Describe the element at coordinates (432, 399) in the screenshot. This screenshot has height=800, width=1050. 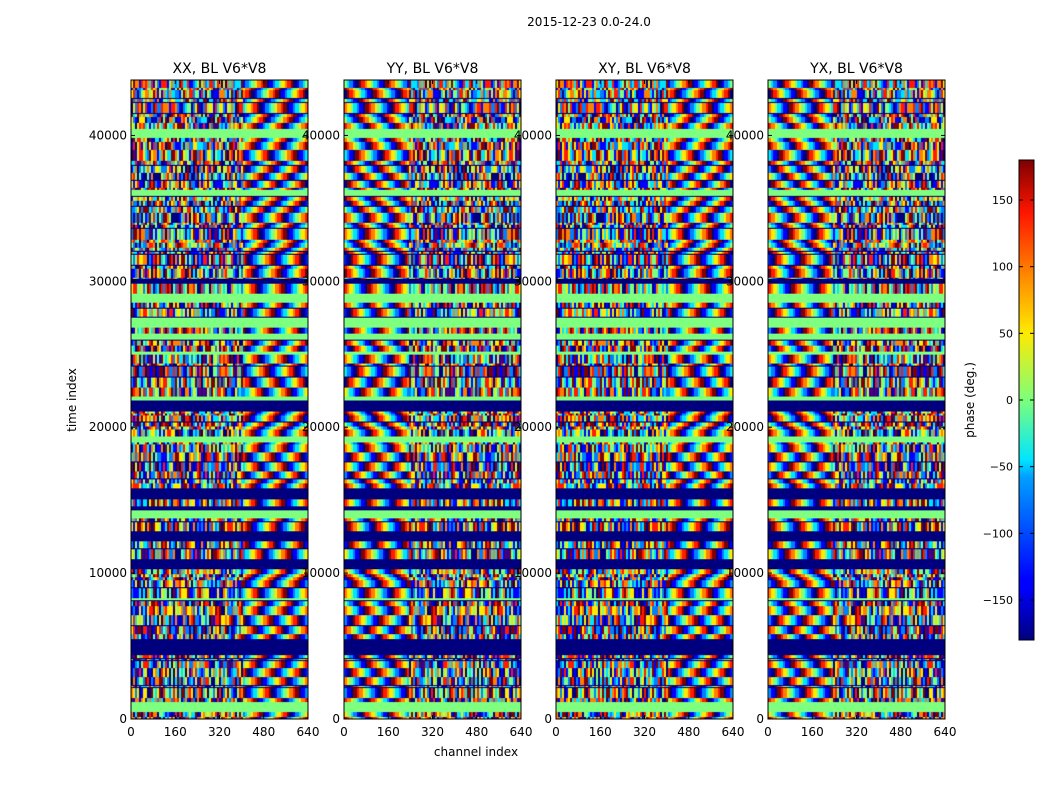
I see `phase-heatmap-yy` at that location.